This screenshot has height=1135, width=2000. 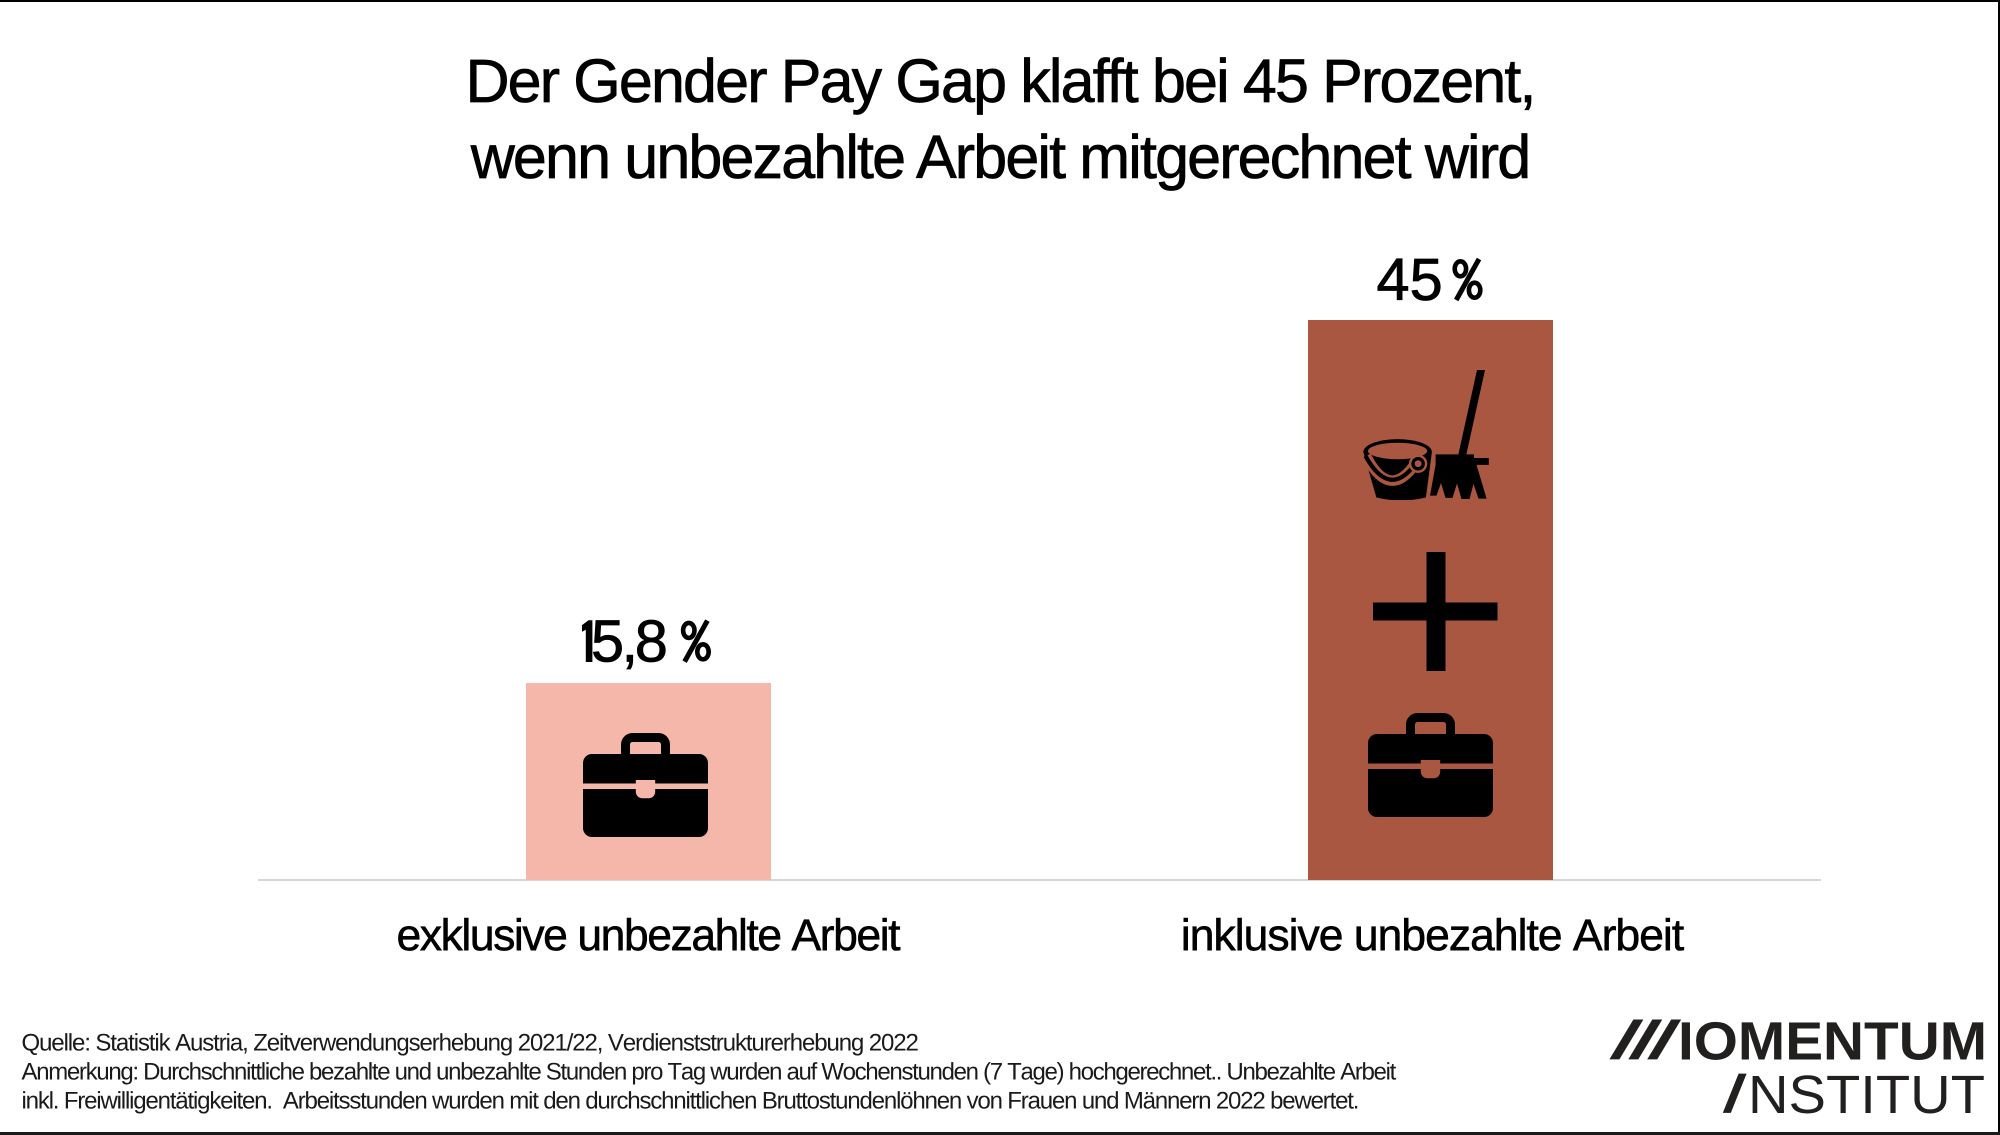 What do you see at coordinates (1410, 279) in the screenshot?
I see `svg-text: 45` at bounding box center [1410, 279].